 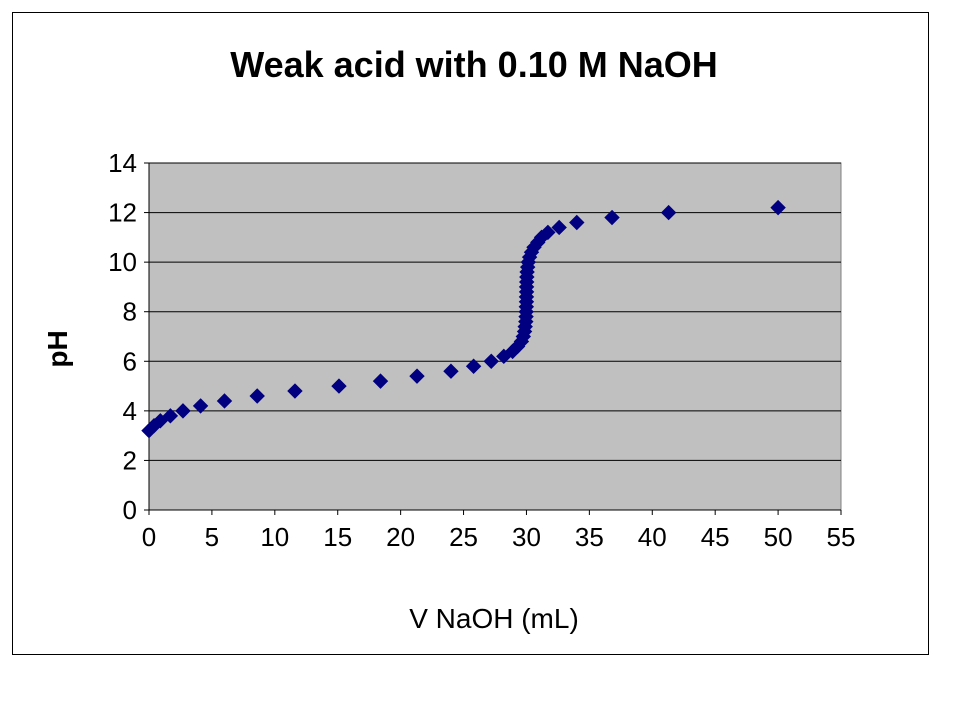 What do you see at coordinates (841, 537) in the screenshot?
I see `x-tick-label: 55` at bounding box center [841, 537].